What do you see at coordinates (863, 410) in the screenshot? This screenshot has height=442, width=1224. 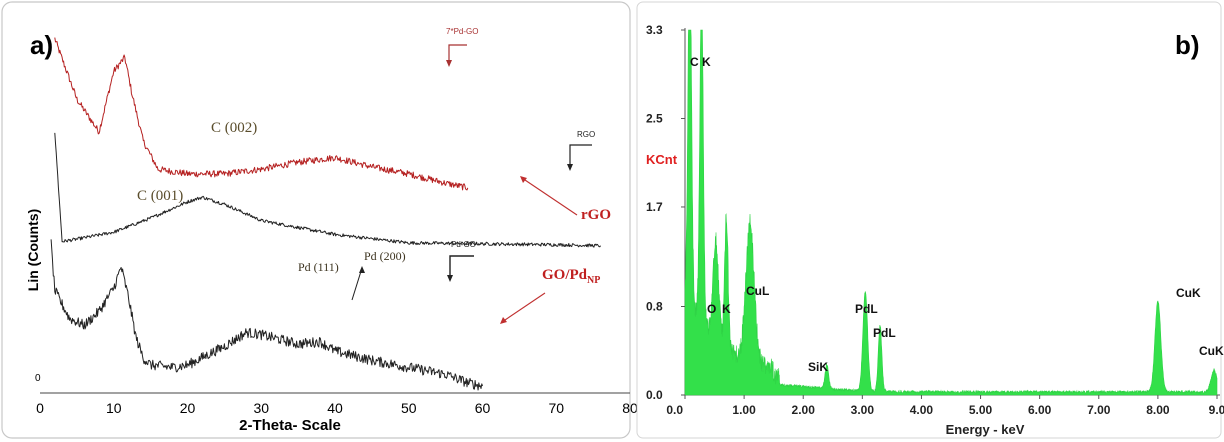 I see `panel-b-x-tick-3: 3.00` at bounding box center [863, 410].